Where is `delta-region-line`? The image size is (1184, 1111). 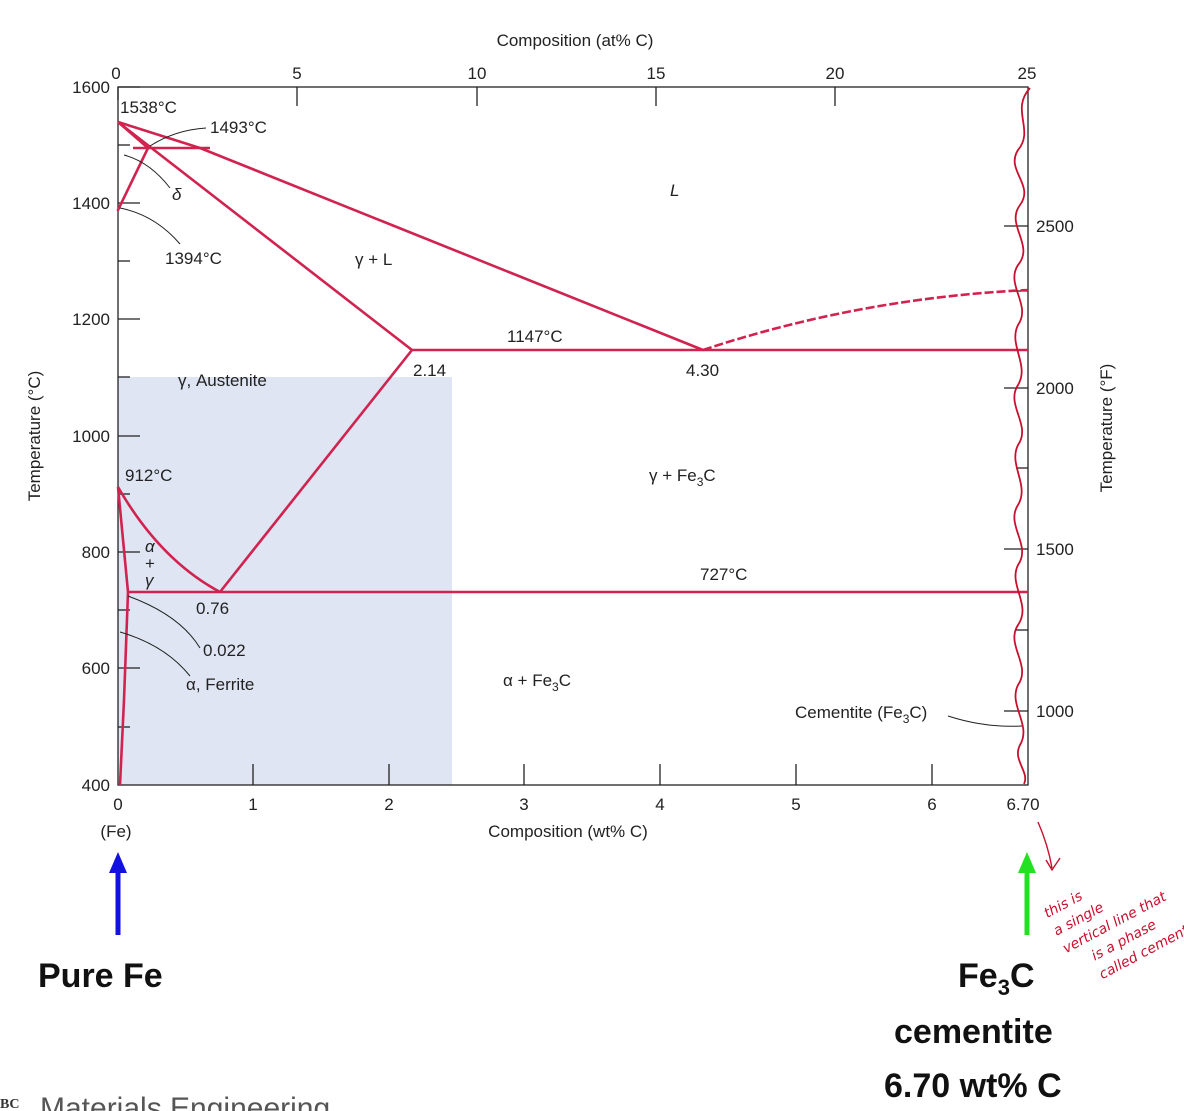 delta-region-line is located at coordinates (133, 166).